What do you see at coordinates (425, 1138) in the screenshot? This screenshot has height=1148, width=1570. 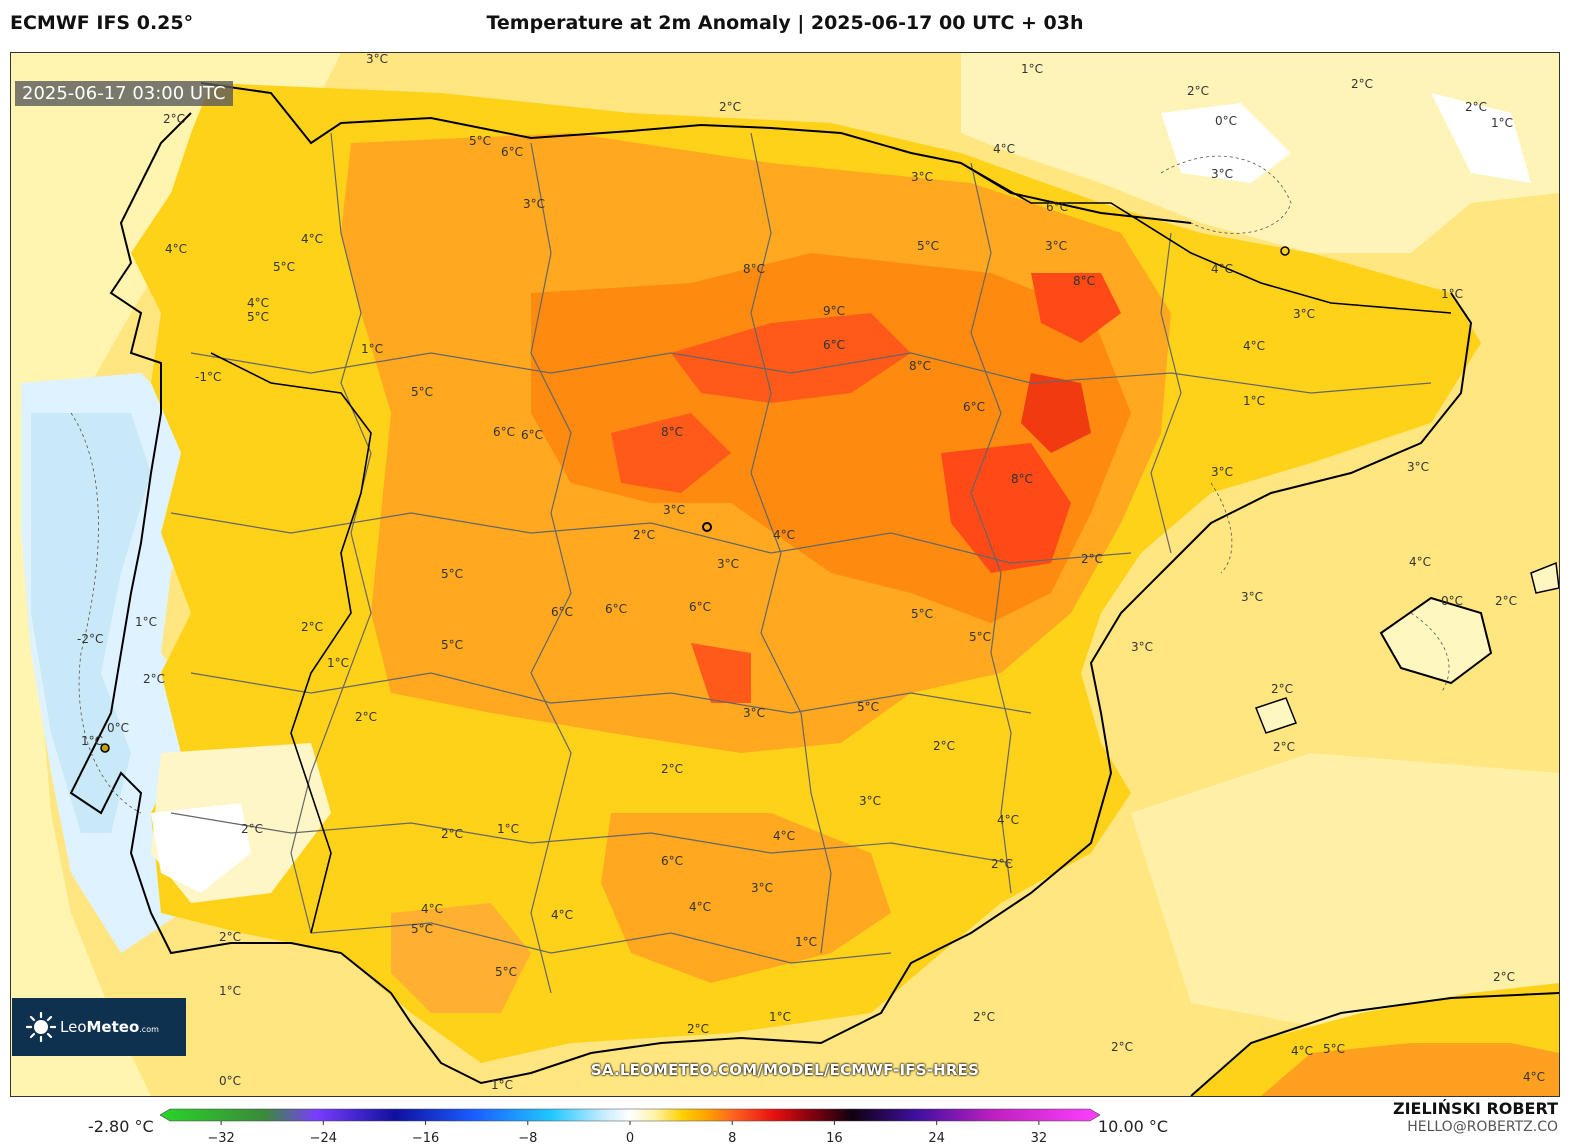 I see `colorbar-tick-label: −16` at bounding box center [425, 1138].